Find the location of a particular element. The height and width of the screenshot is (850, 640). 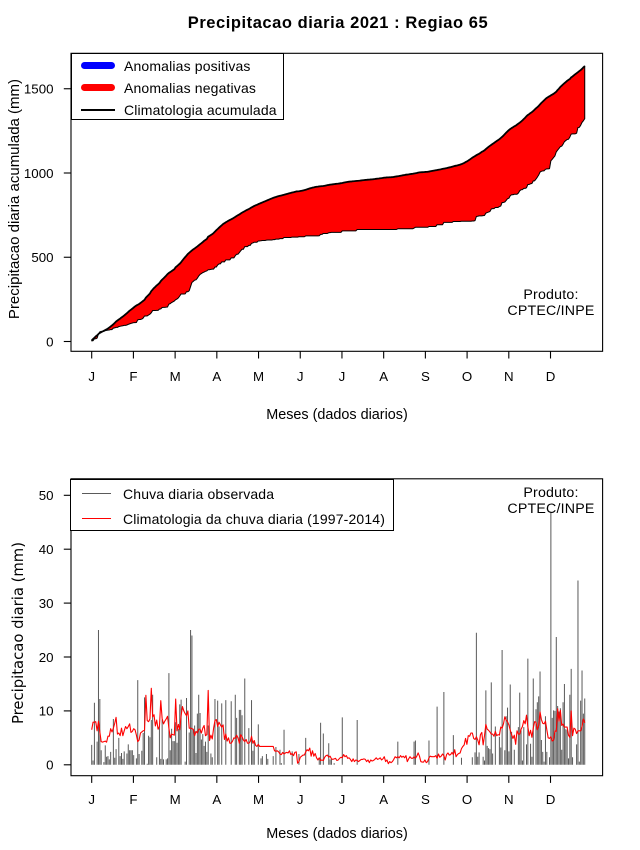

y-tick-label: 30 is located at coordinates (46, 603).